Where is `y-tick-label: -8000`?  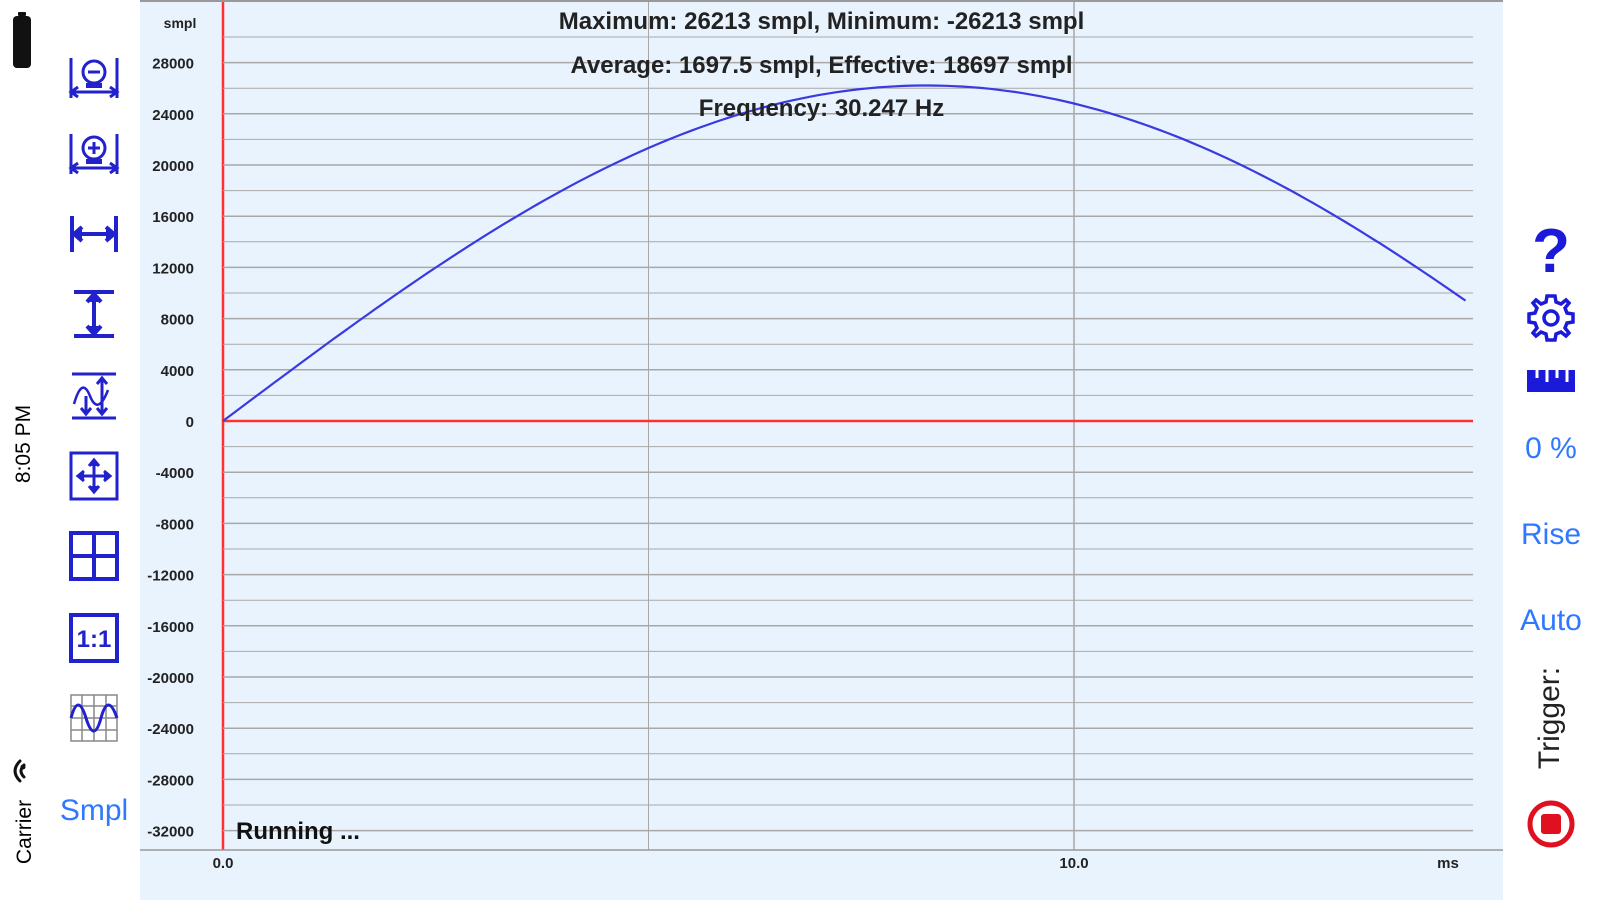
y-tick-label: -8000 is located at coordinates (175, 524).